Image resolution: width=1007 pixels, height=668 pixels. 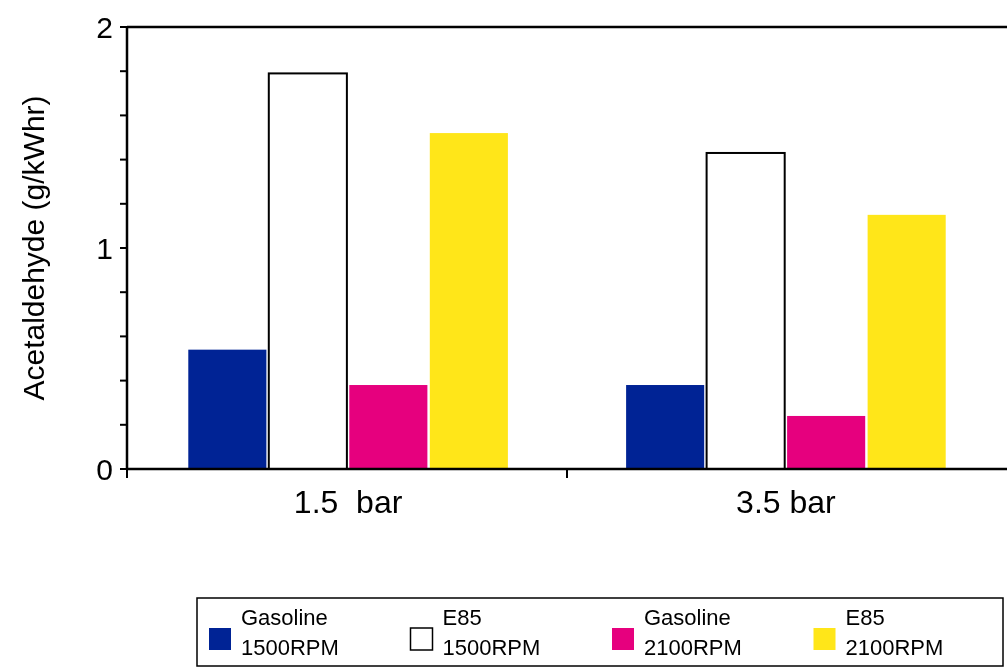 What do you see at coordinates (104, 27) in the screenshot?
I see `y-tick-label: 2` at bounding box center [104, 27].